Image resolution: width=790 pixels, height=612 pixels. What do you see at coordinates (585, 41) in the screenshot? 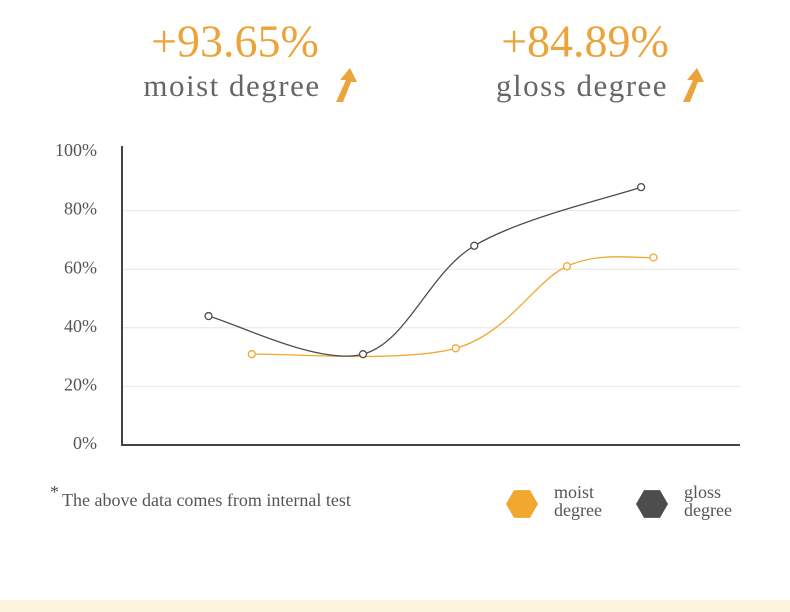
I see `headline-value: +84.89%` at bounding box center [585, 41].